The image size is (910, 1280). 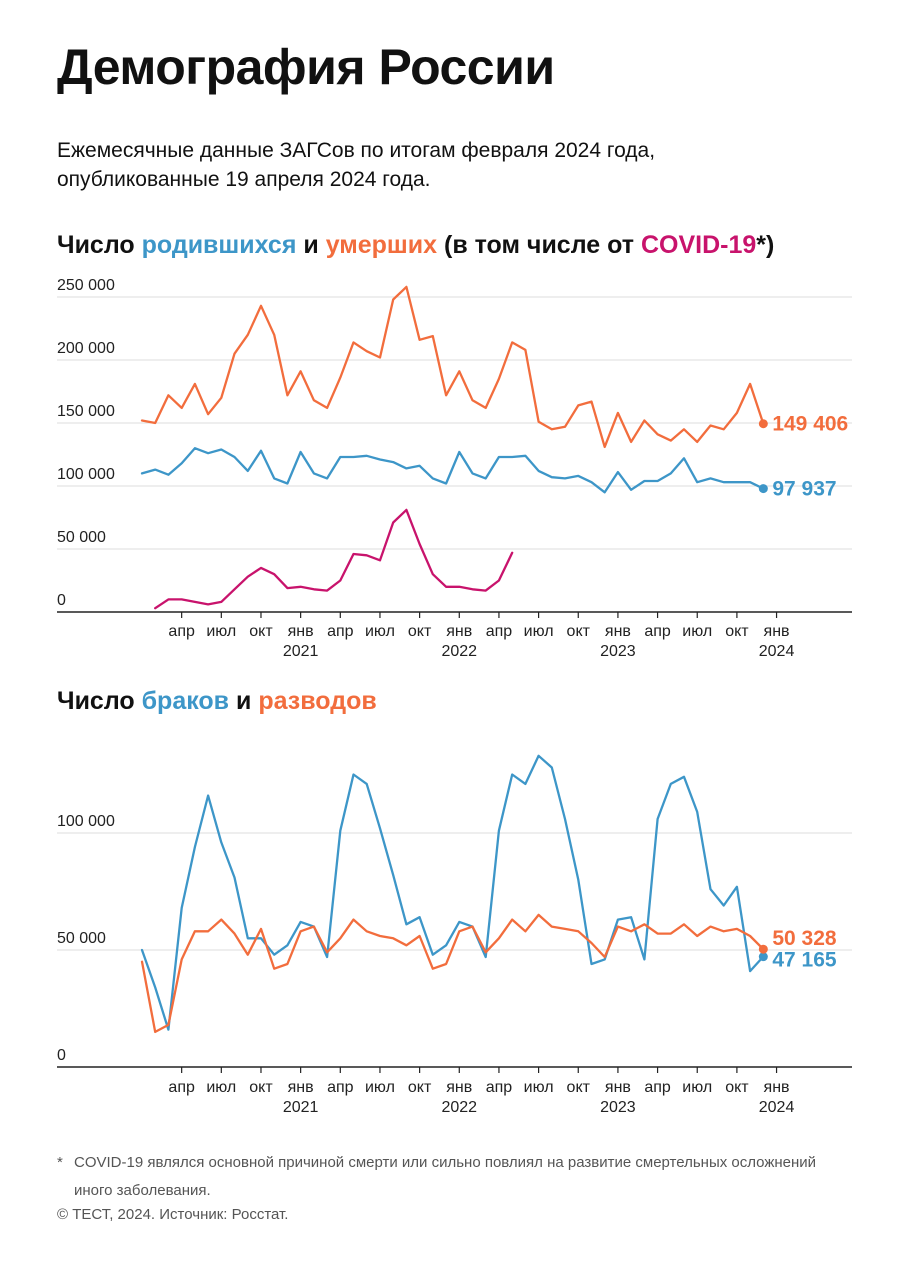 What do you see at coordinates (765, 245) in the screenshot?
I see `chart1-title-part: *)` at bounding box center [765, 245].